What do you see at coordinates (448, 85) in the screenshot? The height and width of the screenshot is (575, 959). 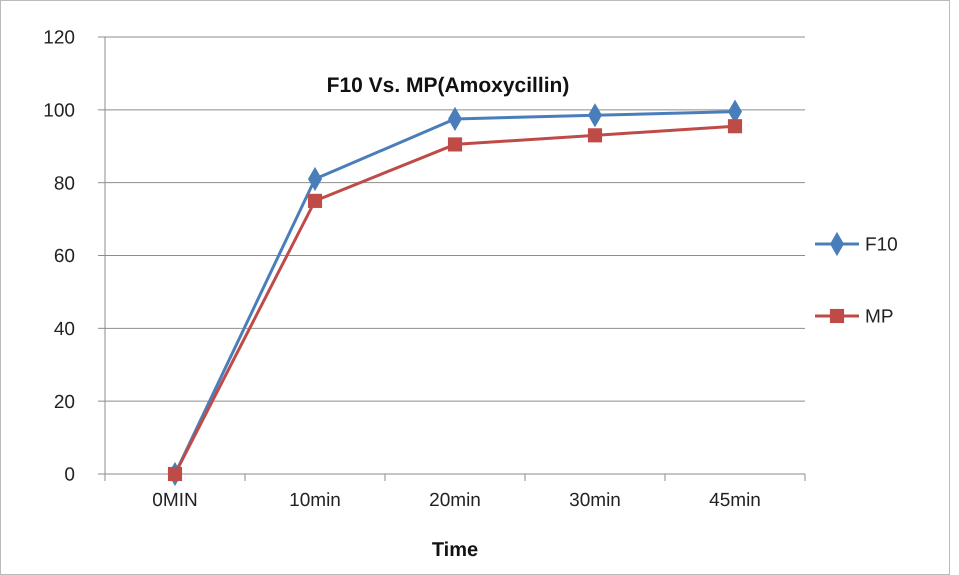 I see `text: F10 Vs. MP(Amoxycillin)` at bounding box center [448, 85].